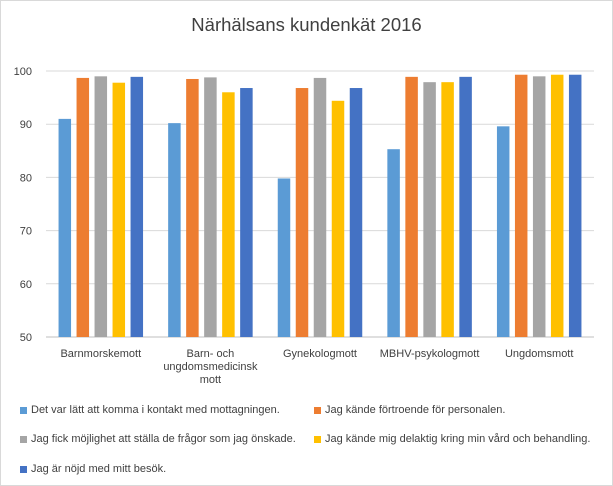 Image resolution: width=613 pixels, height=486 pixels. Describe the element at coordinates (306, 24) in the screenshot. I see `chart-title: Närhälsans kundenkät 2016` at that location.